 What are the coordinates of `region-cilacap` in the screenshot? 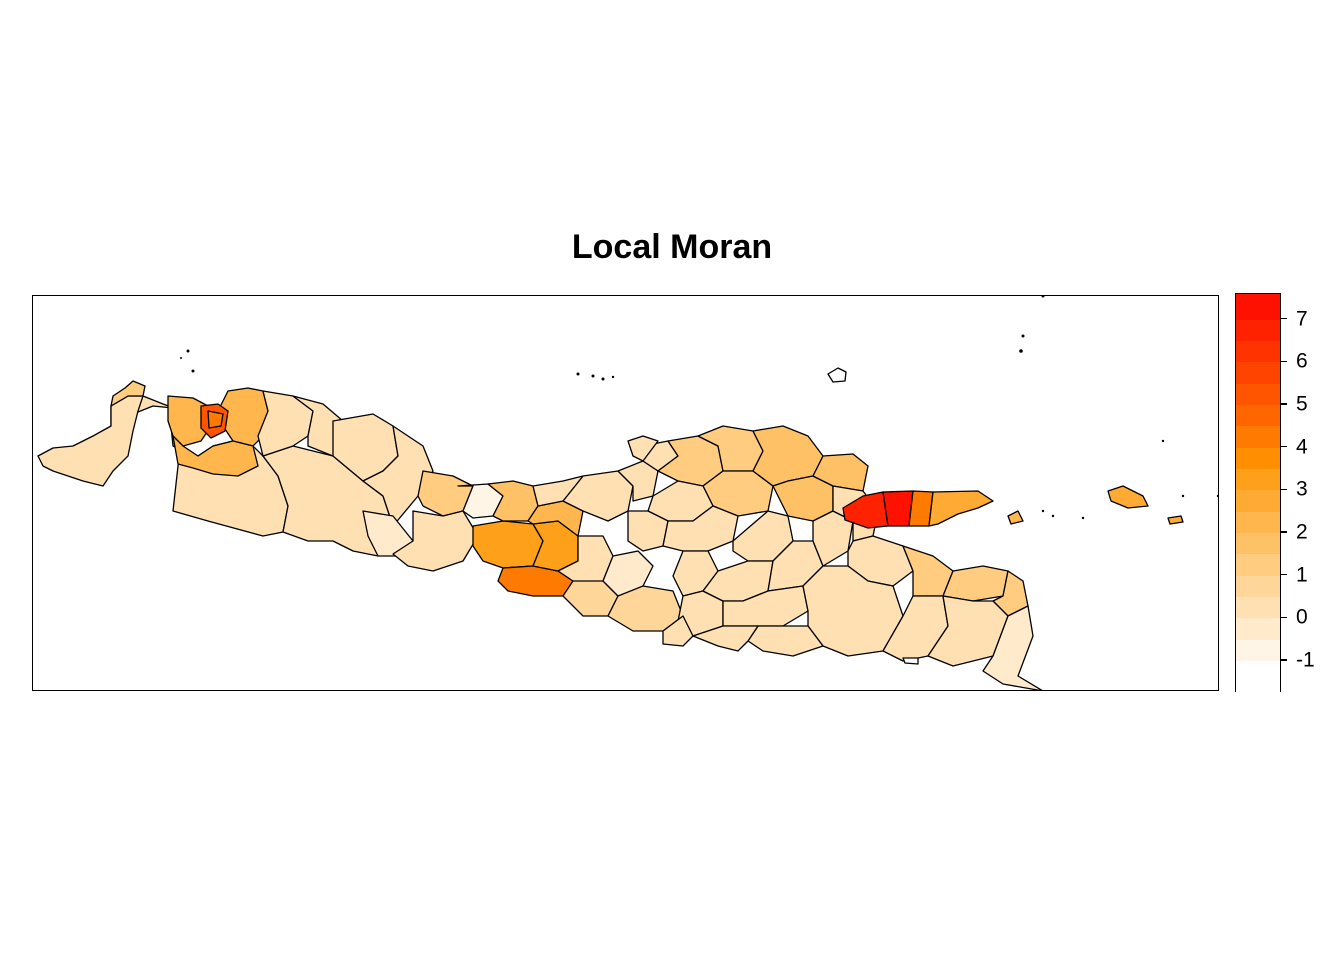 It's located at (435, 541).